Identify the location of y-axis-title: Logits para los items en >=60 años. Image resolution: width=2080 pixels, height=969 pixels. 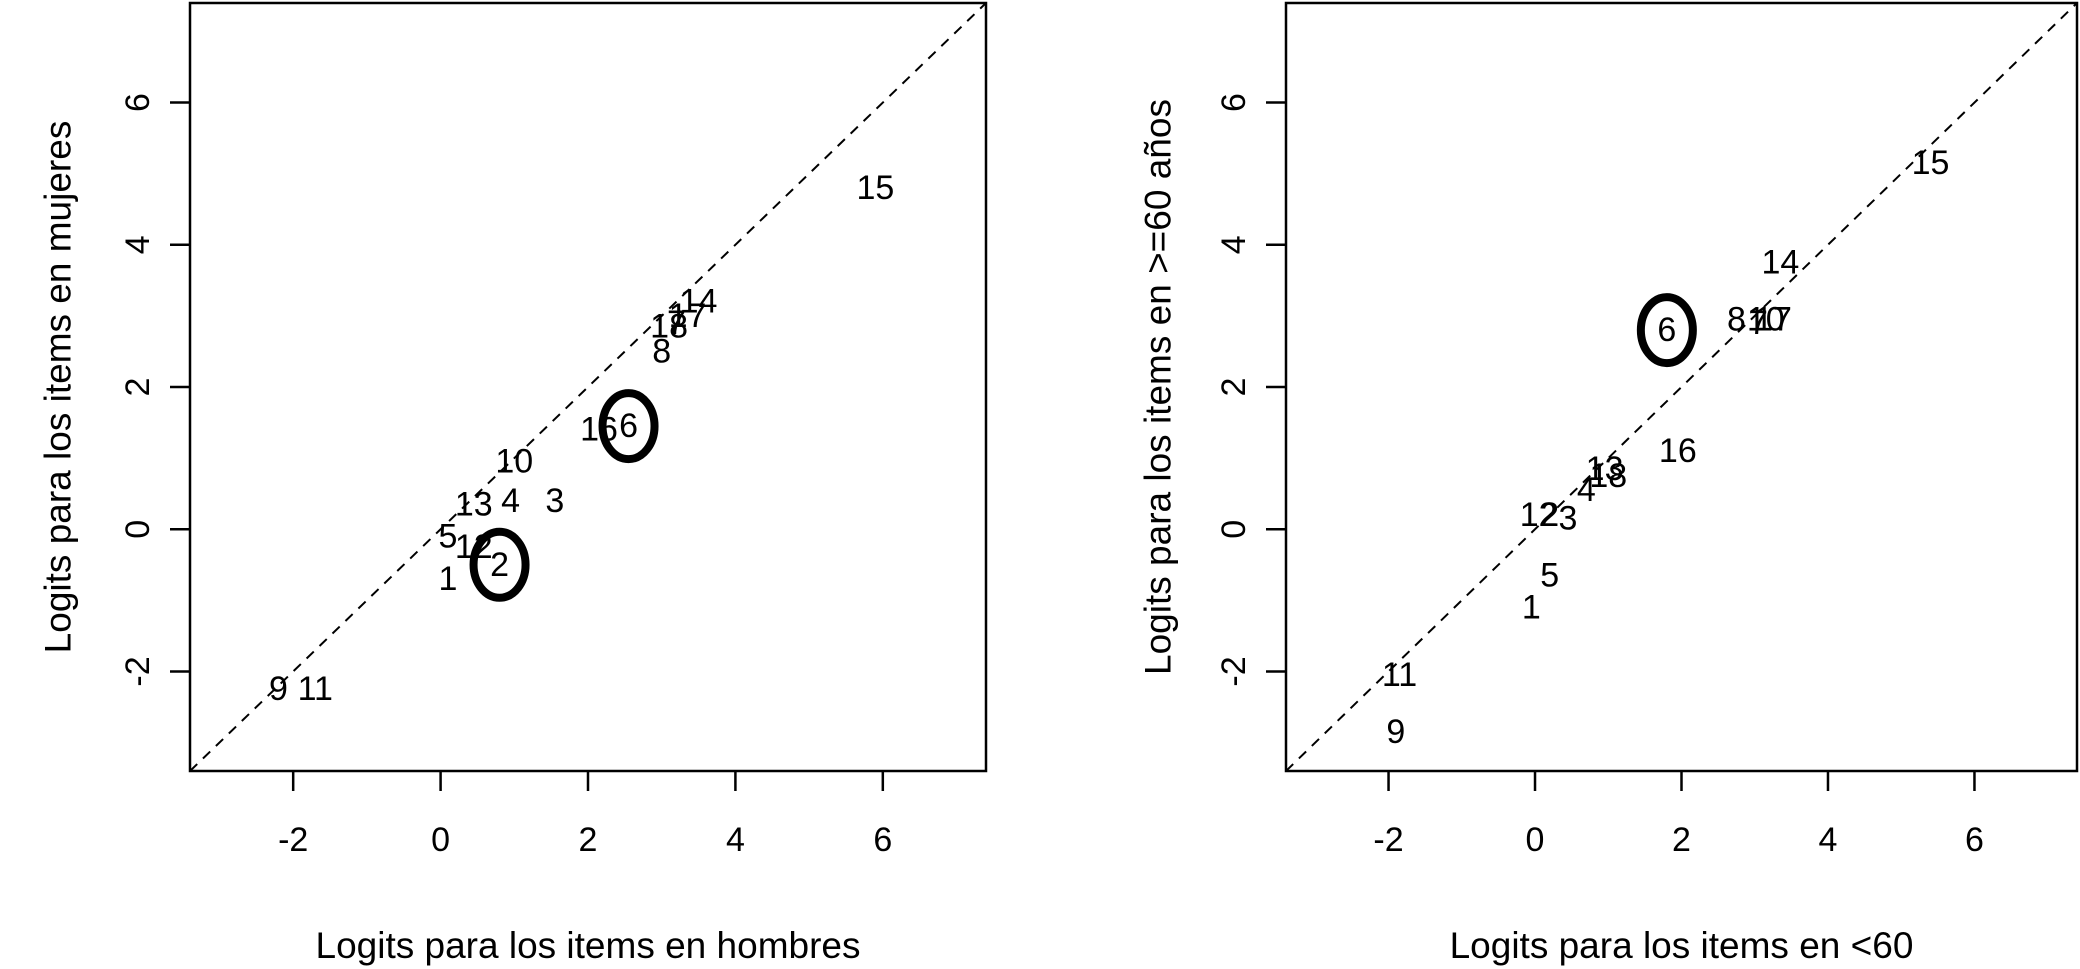
(1158, 387).